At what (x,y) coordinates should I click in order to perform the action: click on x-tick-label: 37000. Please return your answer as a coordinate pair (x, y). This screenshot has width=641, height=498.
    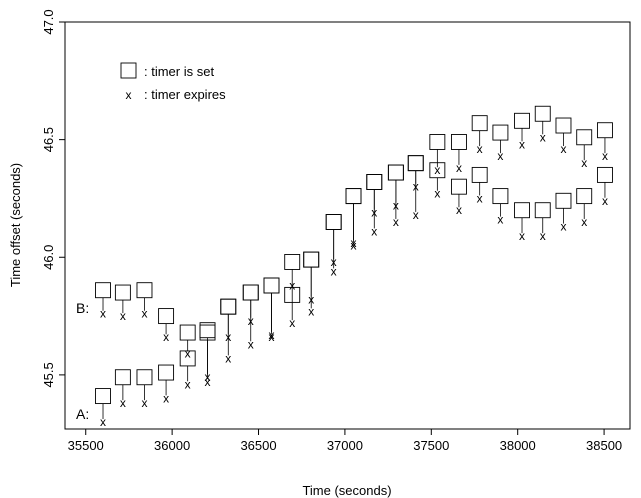
    Looking at the image, I should click on (345, 445).